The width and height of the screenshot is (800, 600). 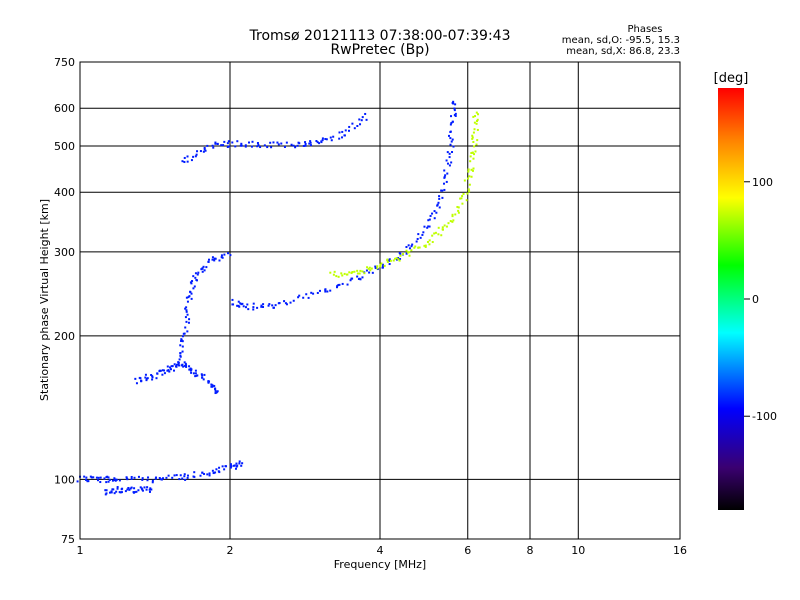 What do you see at coordinates (404, 194) in the screenshot?
I see `trace-f2-x-mode` at bounding box center [404, 194].